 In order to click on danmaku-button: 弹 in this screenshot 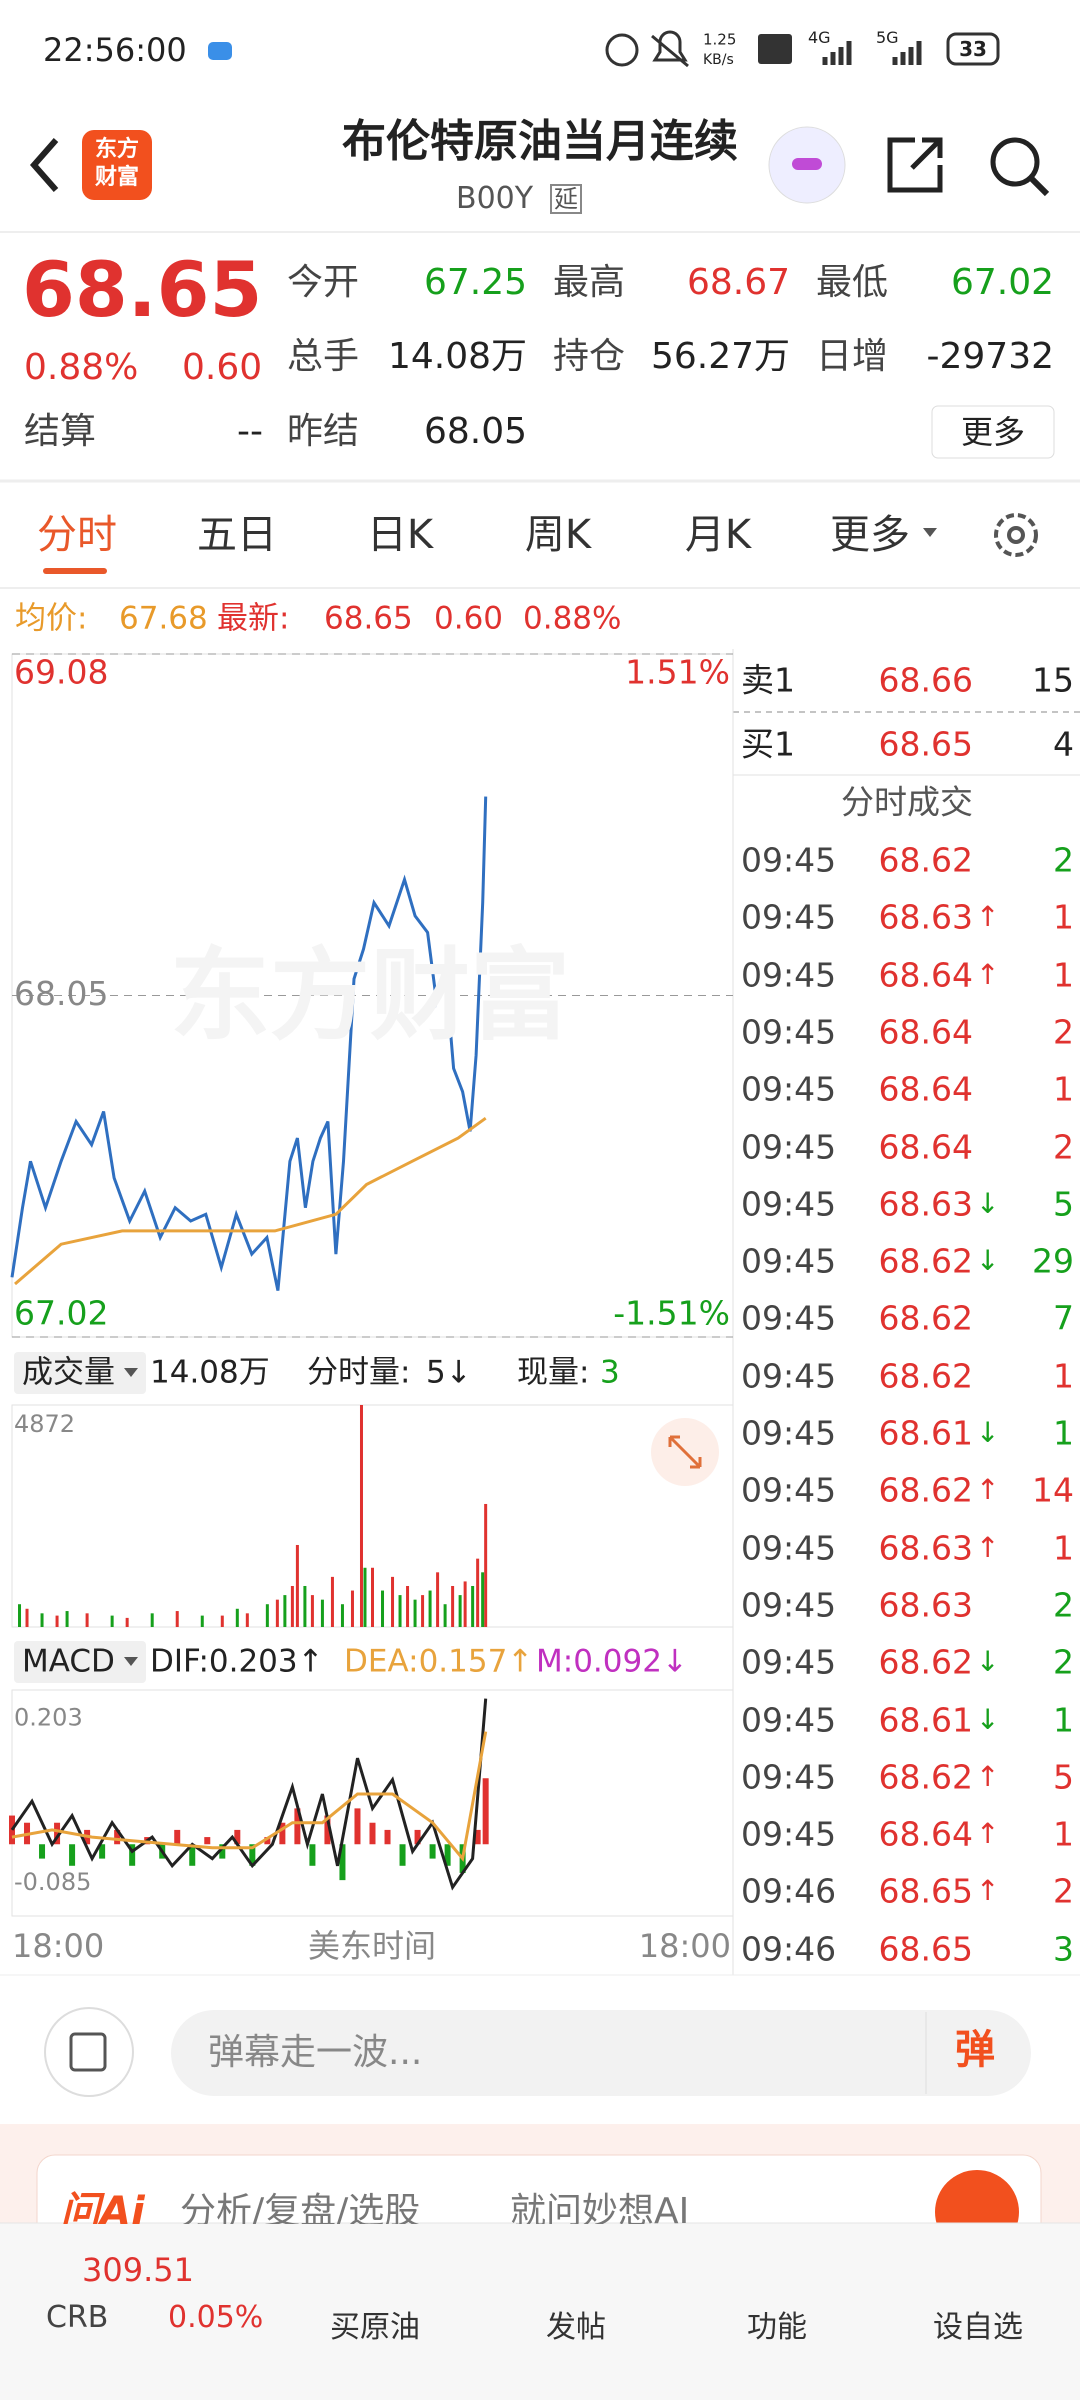, I will do `click(975, 2050)`.